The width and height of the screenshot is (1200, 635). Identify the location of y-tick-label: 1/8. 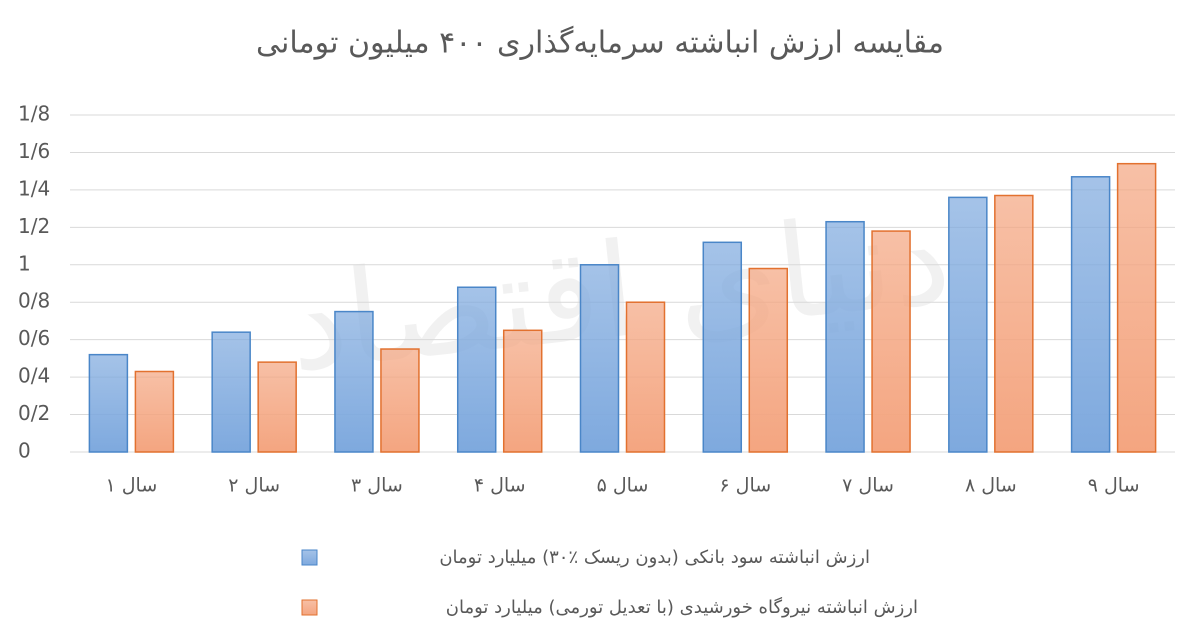
(34, 114).